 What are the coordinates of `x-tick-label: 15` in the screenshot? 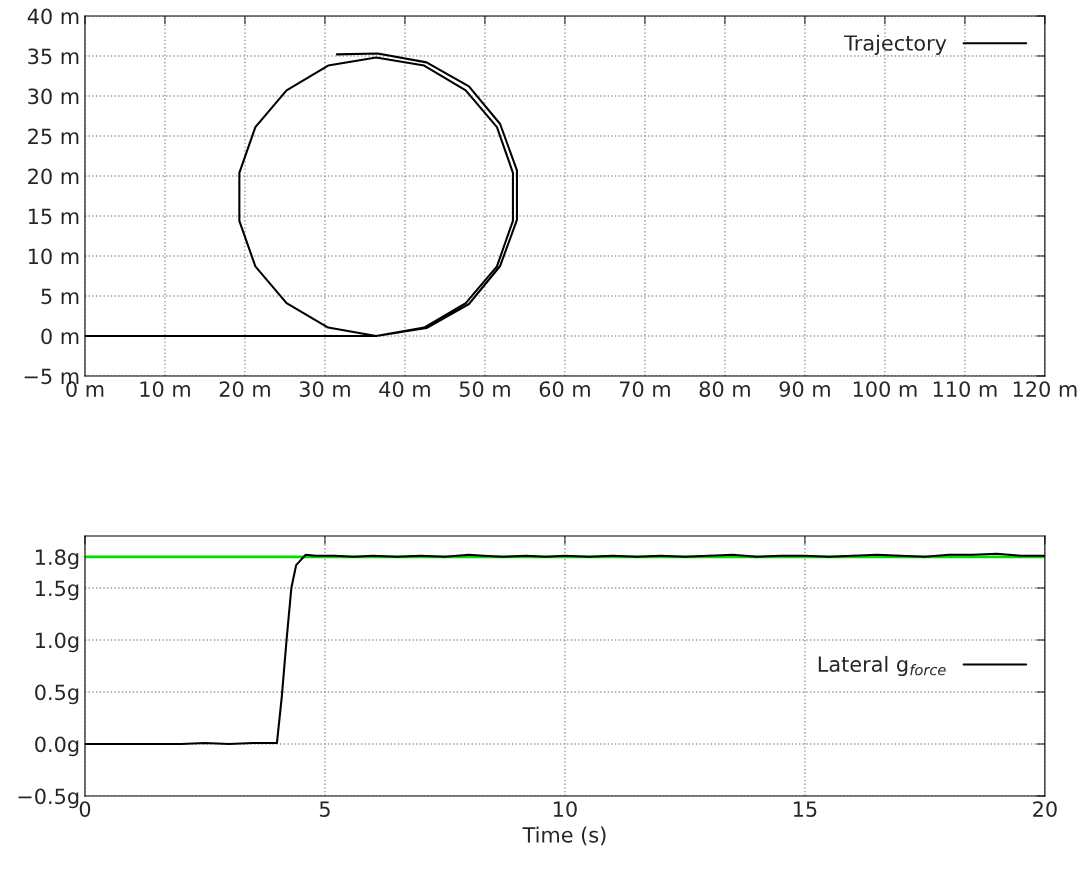 It's located at (805, 809).